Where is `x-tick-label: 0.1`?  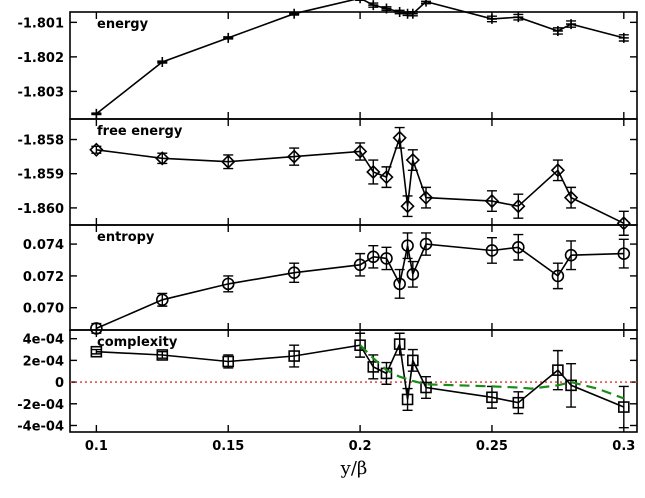
x-tick-label: 0.1 is located at coordinates (96, 446).